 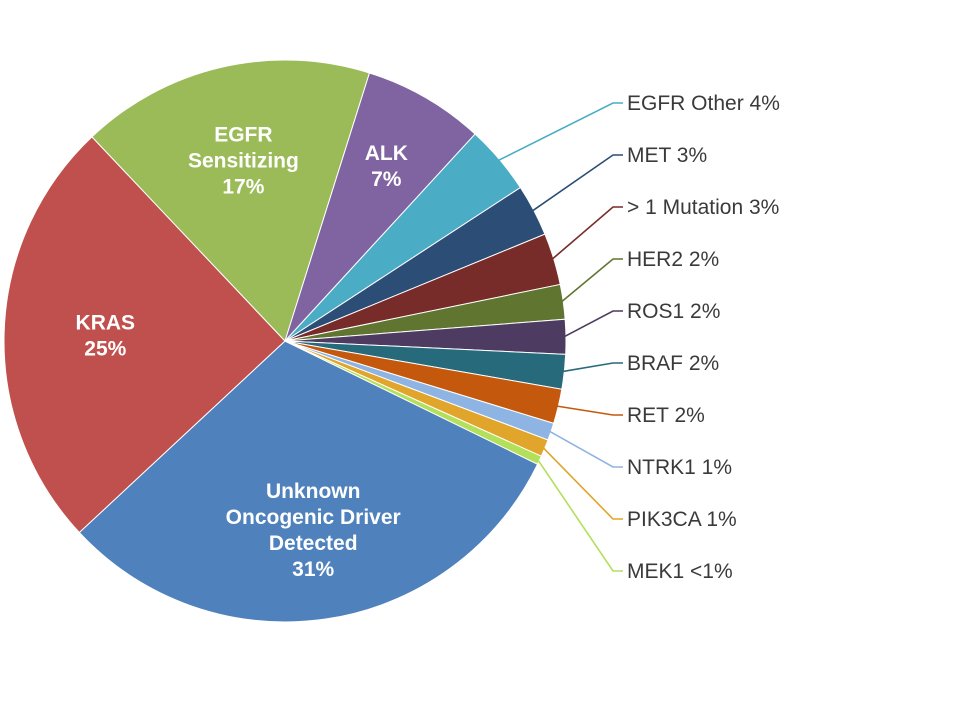 What do you see at coordinates (667, 155) in the screenshot?
I see `slice-label-met: MET 3%` at bounding box center [667, 155].